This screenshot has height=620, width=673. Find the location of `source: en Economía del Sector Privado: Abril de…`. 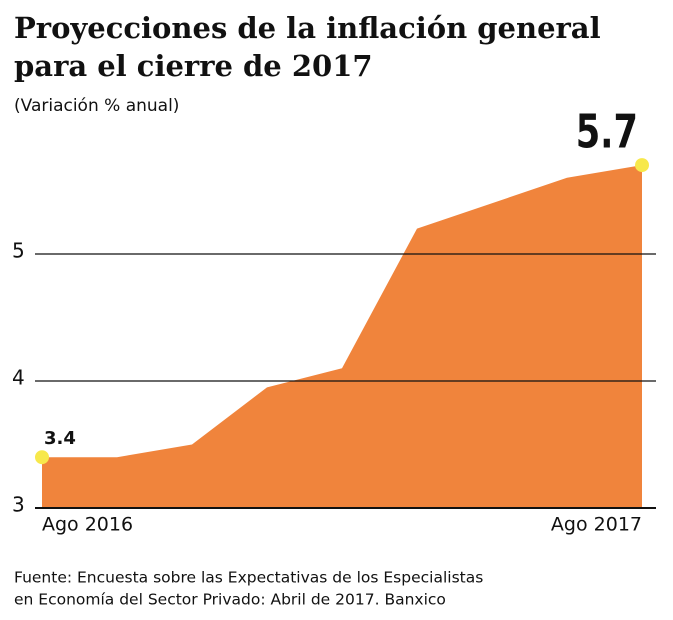

source: en Economía del Sector Privado: Abril de… is located at coordinates (230, 600).